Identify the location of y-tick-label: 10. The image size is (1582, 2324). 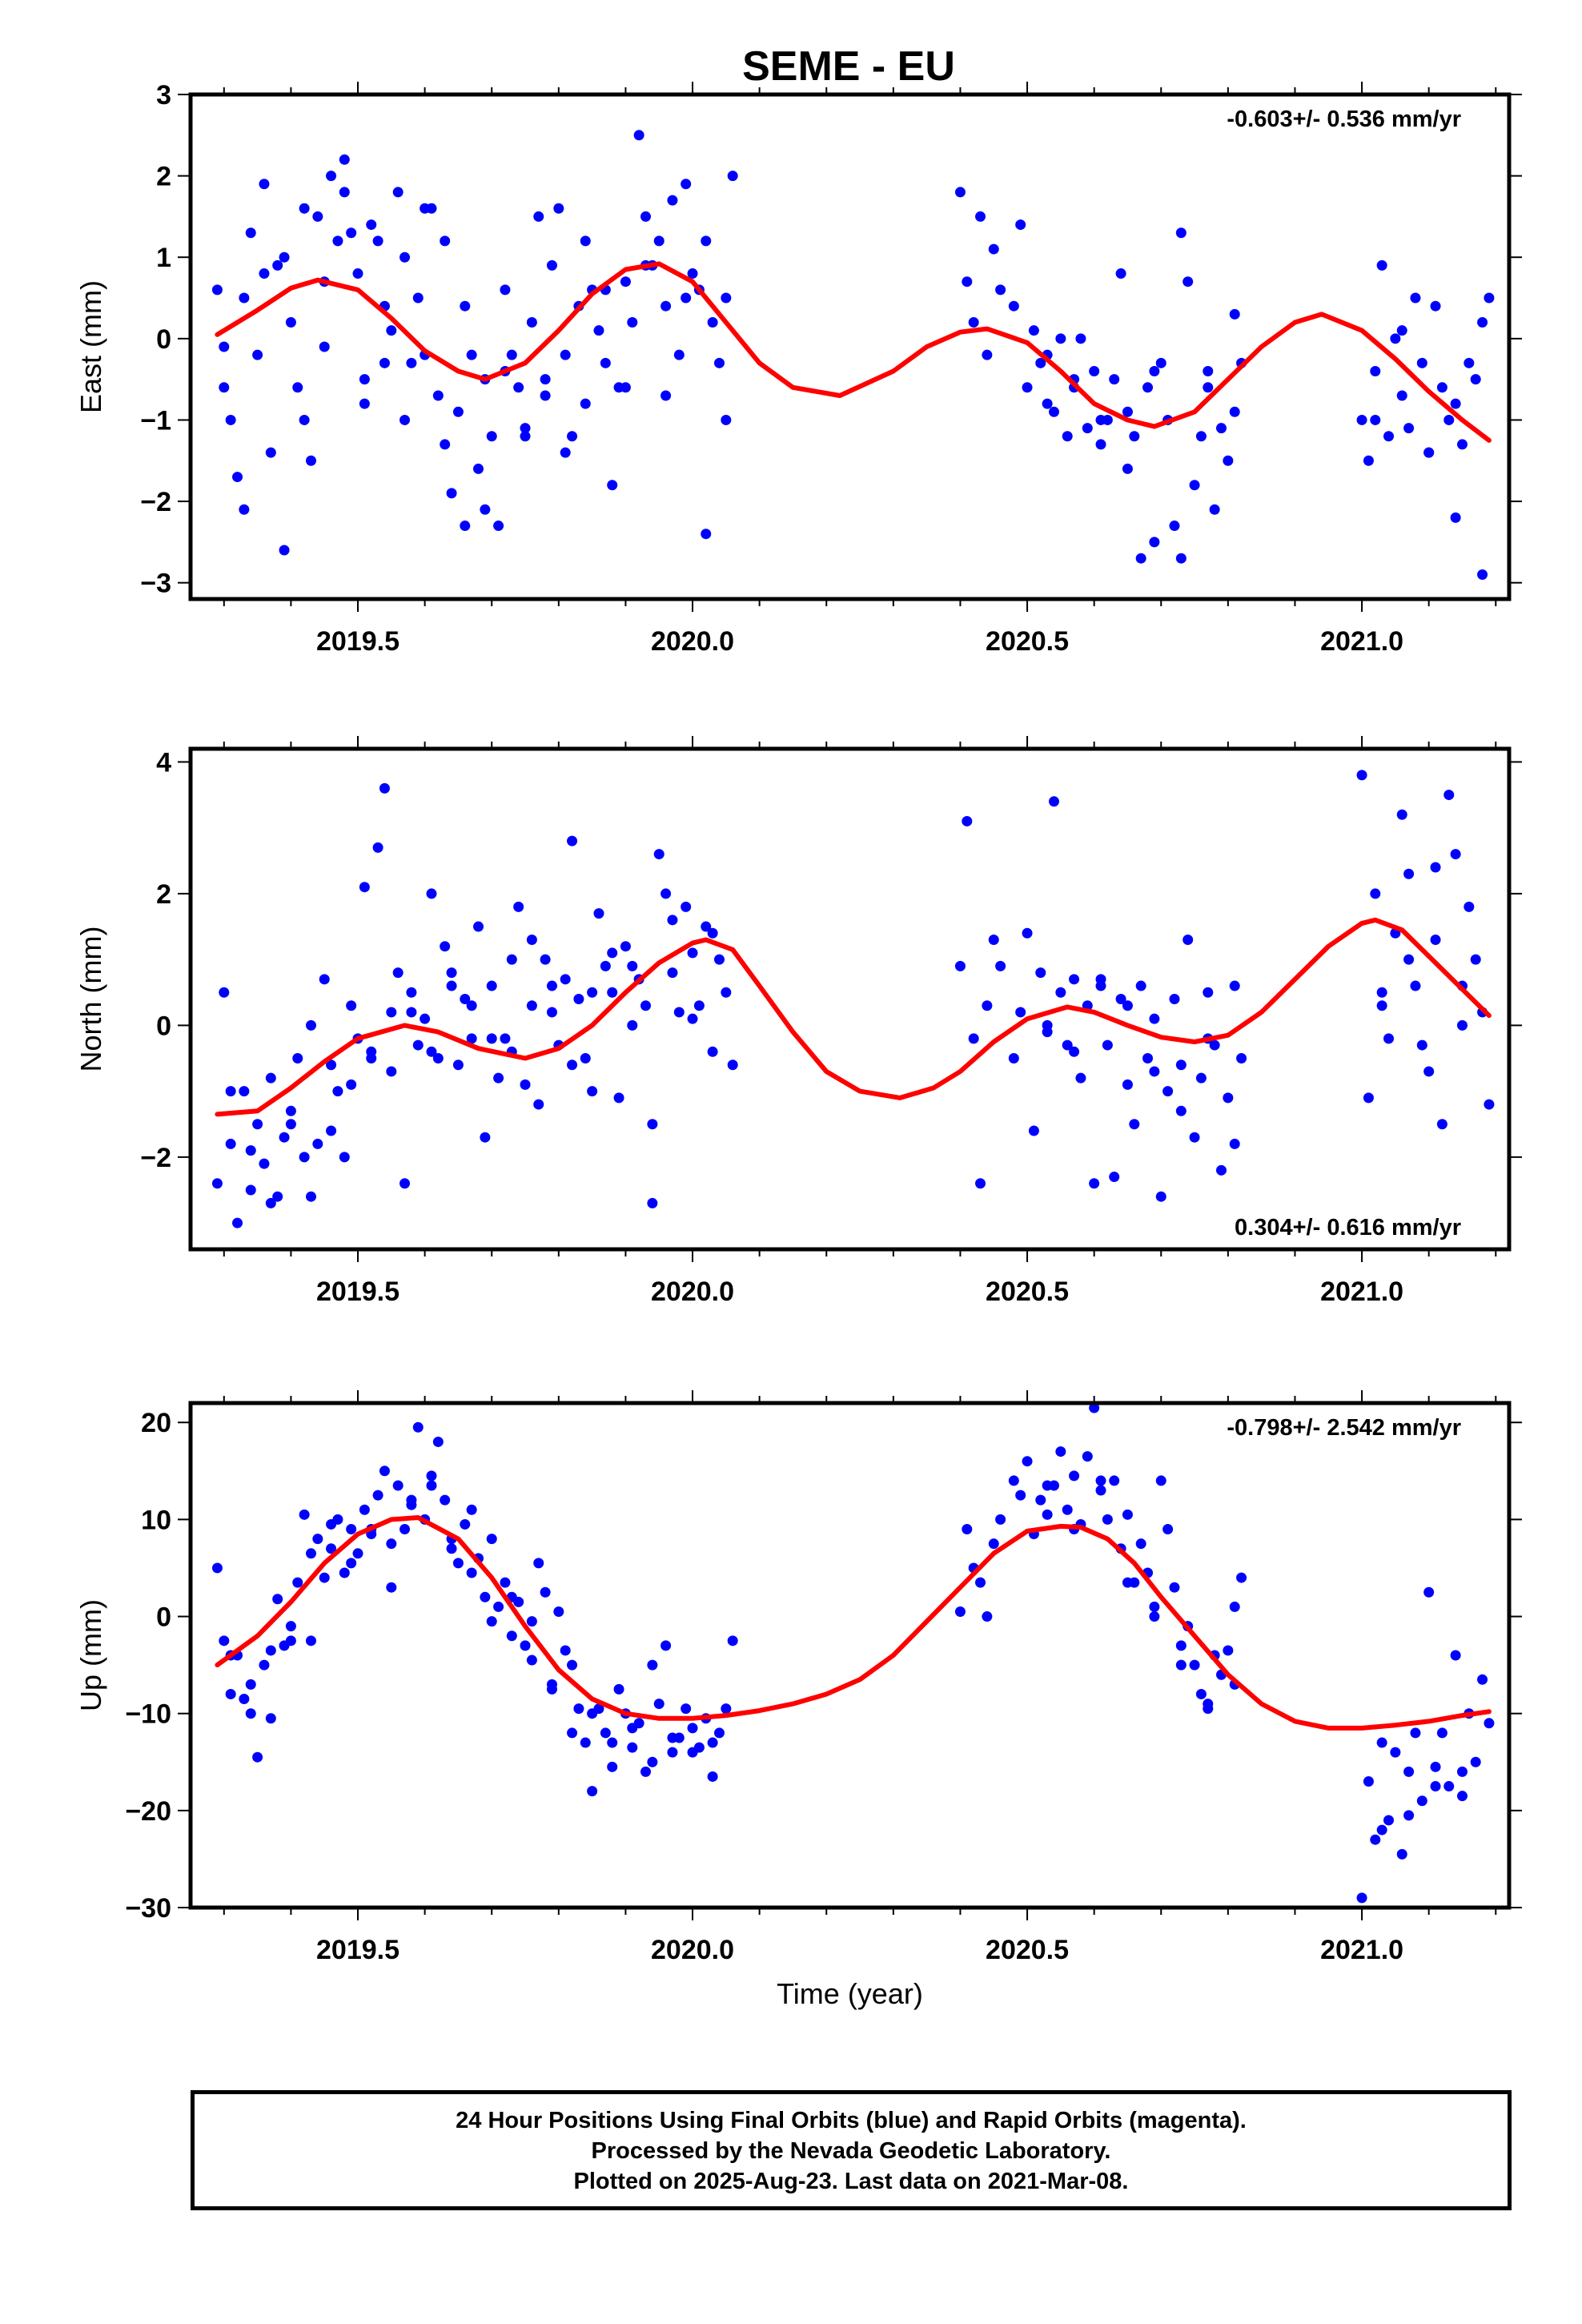
(156, 1520).